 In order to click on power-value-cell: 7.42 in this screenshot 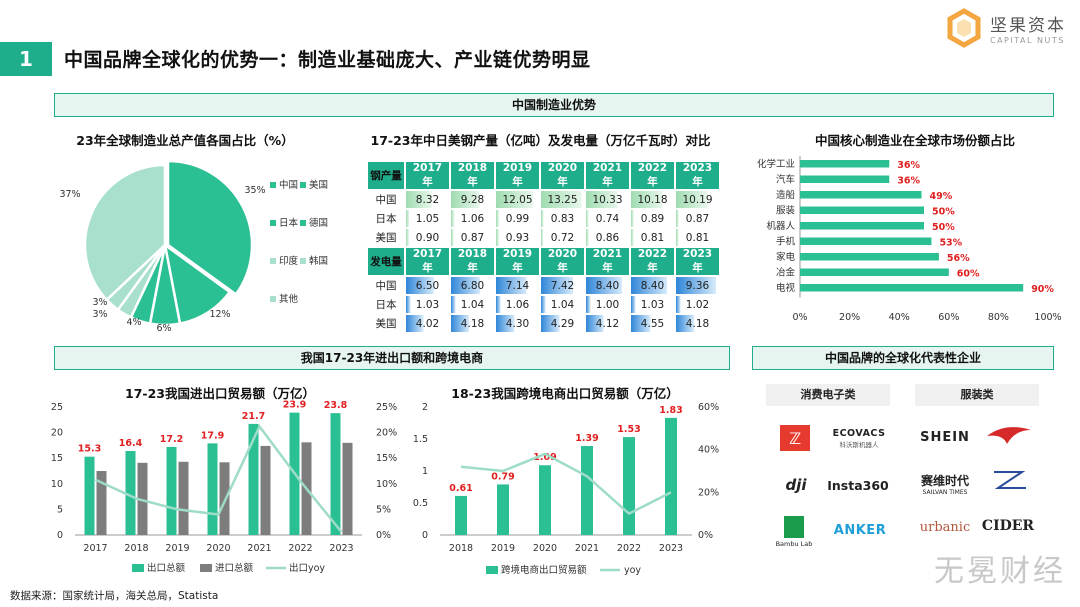, I will do `click(562, 285)`.